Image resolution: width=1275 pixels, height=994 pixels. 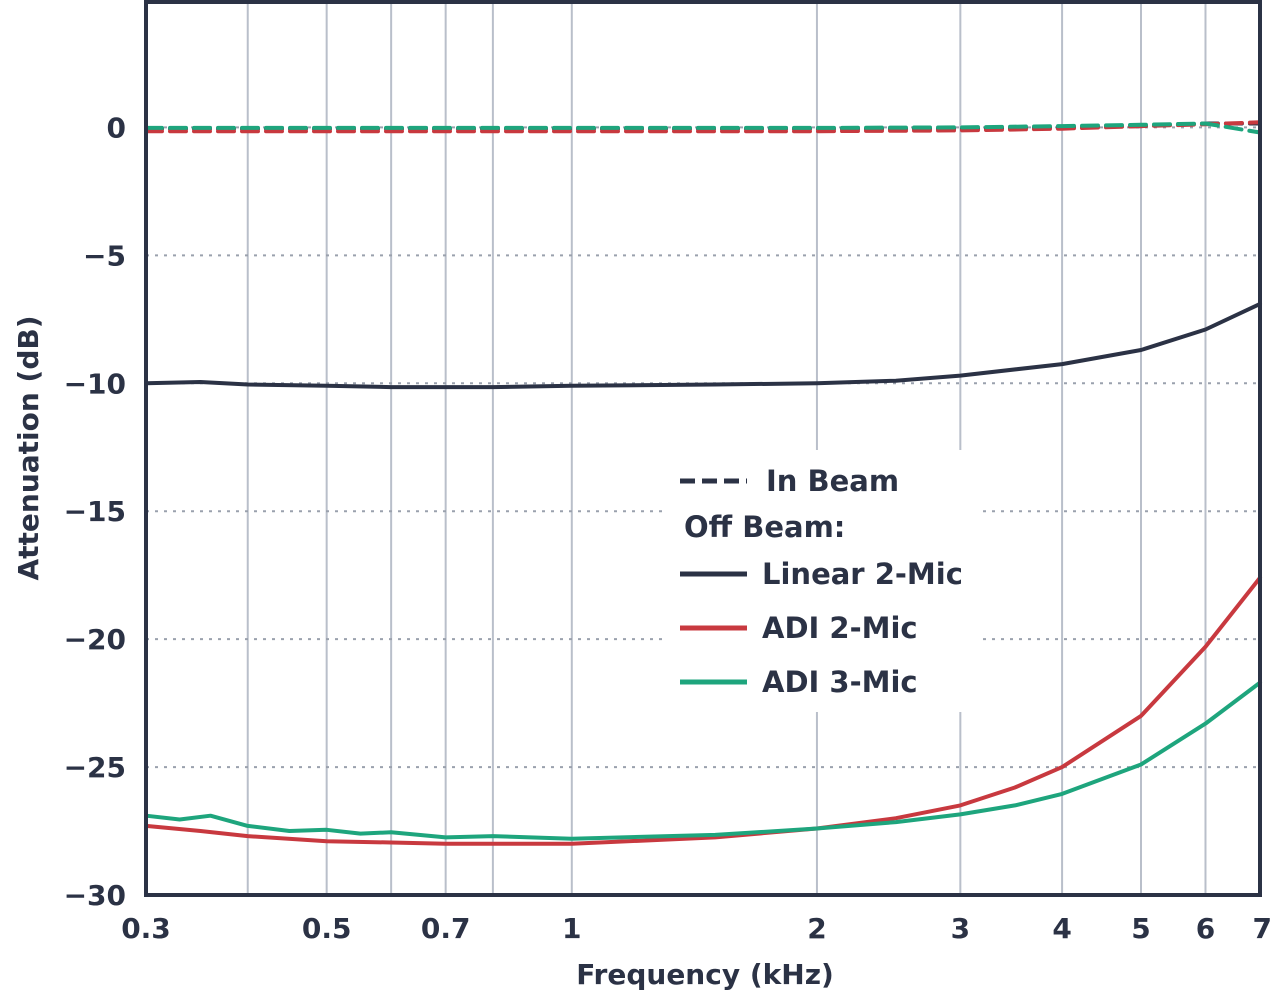 What do you see at coordinates (104, 255) in the screenshot?
I see `y-tick-label: −5` at bounding box center [104, 255].